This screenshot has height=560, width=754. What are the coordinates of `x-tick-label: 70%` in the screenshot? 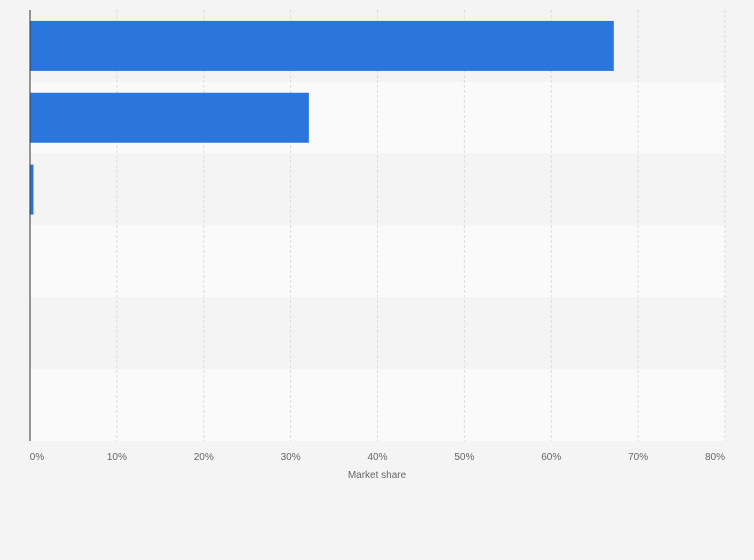 It's located at (638, 457).